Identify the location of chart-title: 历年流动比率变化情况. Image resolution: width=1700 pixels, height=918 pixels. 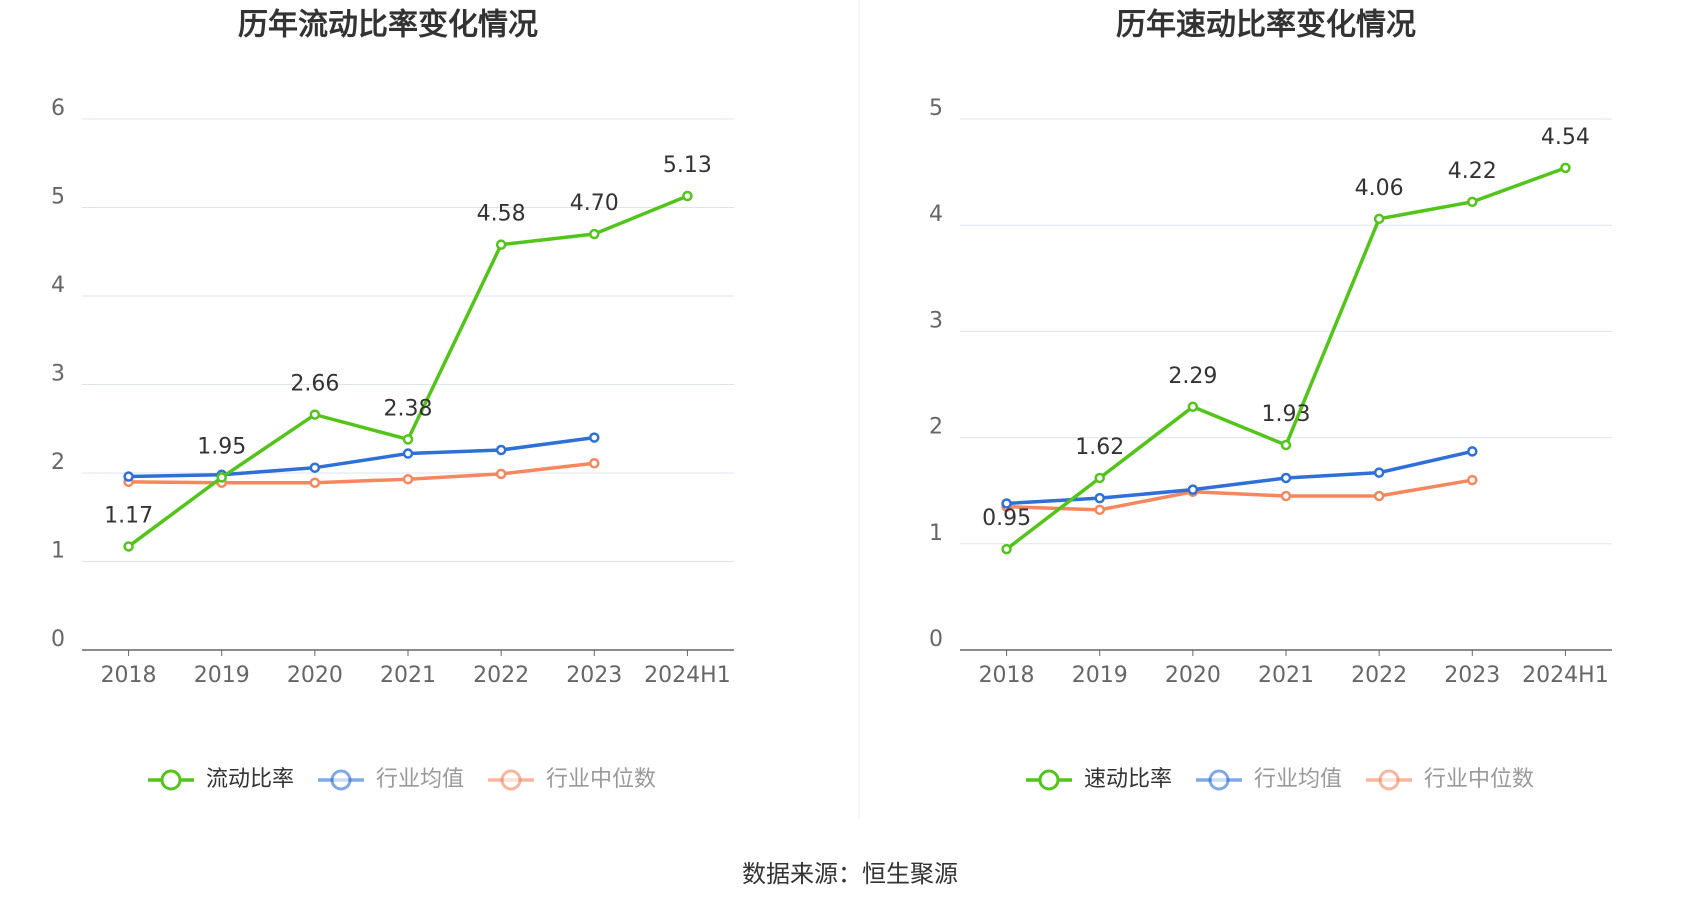
(388, 25).